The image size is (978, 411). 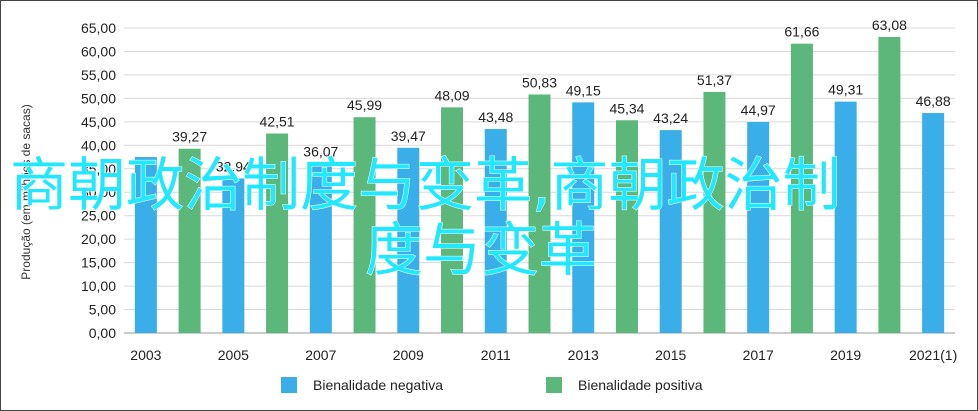 What do you see at coordinates (98, 239) in the screenshot?
I see `y-tick-label: 20,00` at bounding box center [98, 239].